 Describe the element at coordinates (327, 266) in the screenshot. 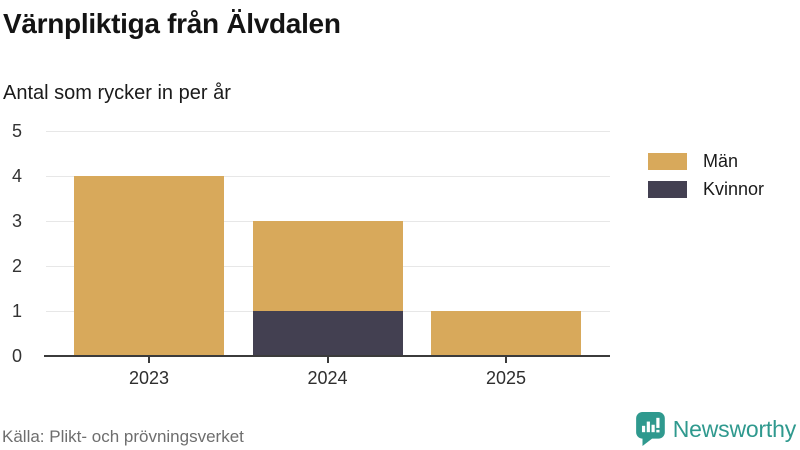

I see `bar-2024-män` at that location.